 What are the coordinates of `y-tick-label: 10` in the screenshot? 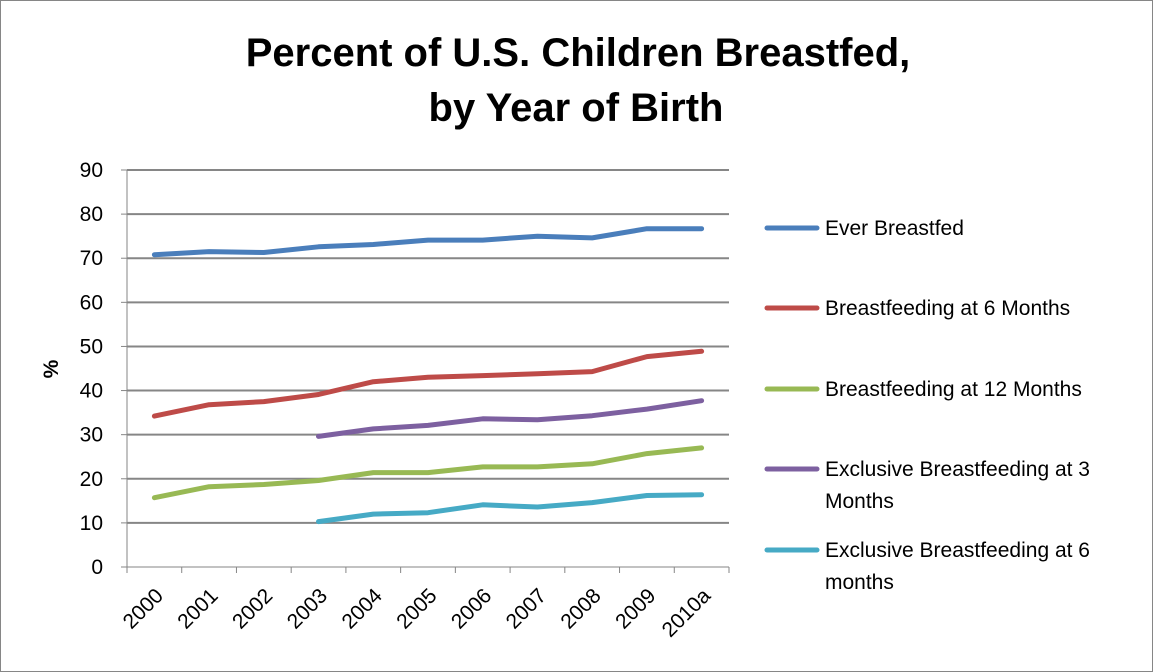 It's located at (91, 523).